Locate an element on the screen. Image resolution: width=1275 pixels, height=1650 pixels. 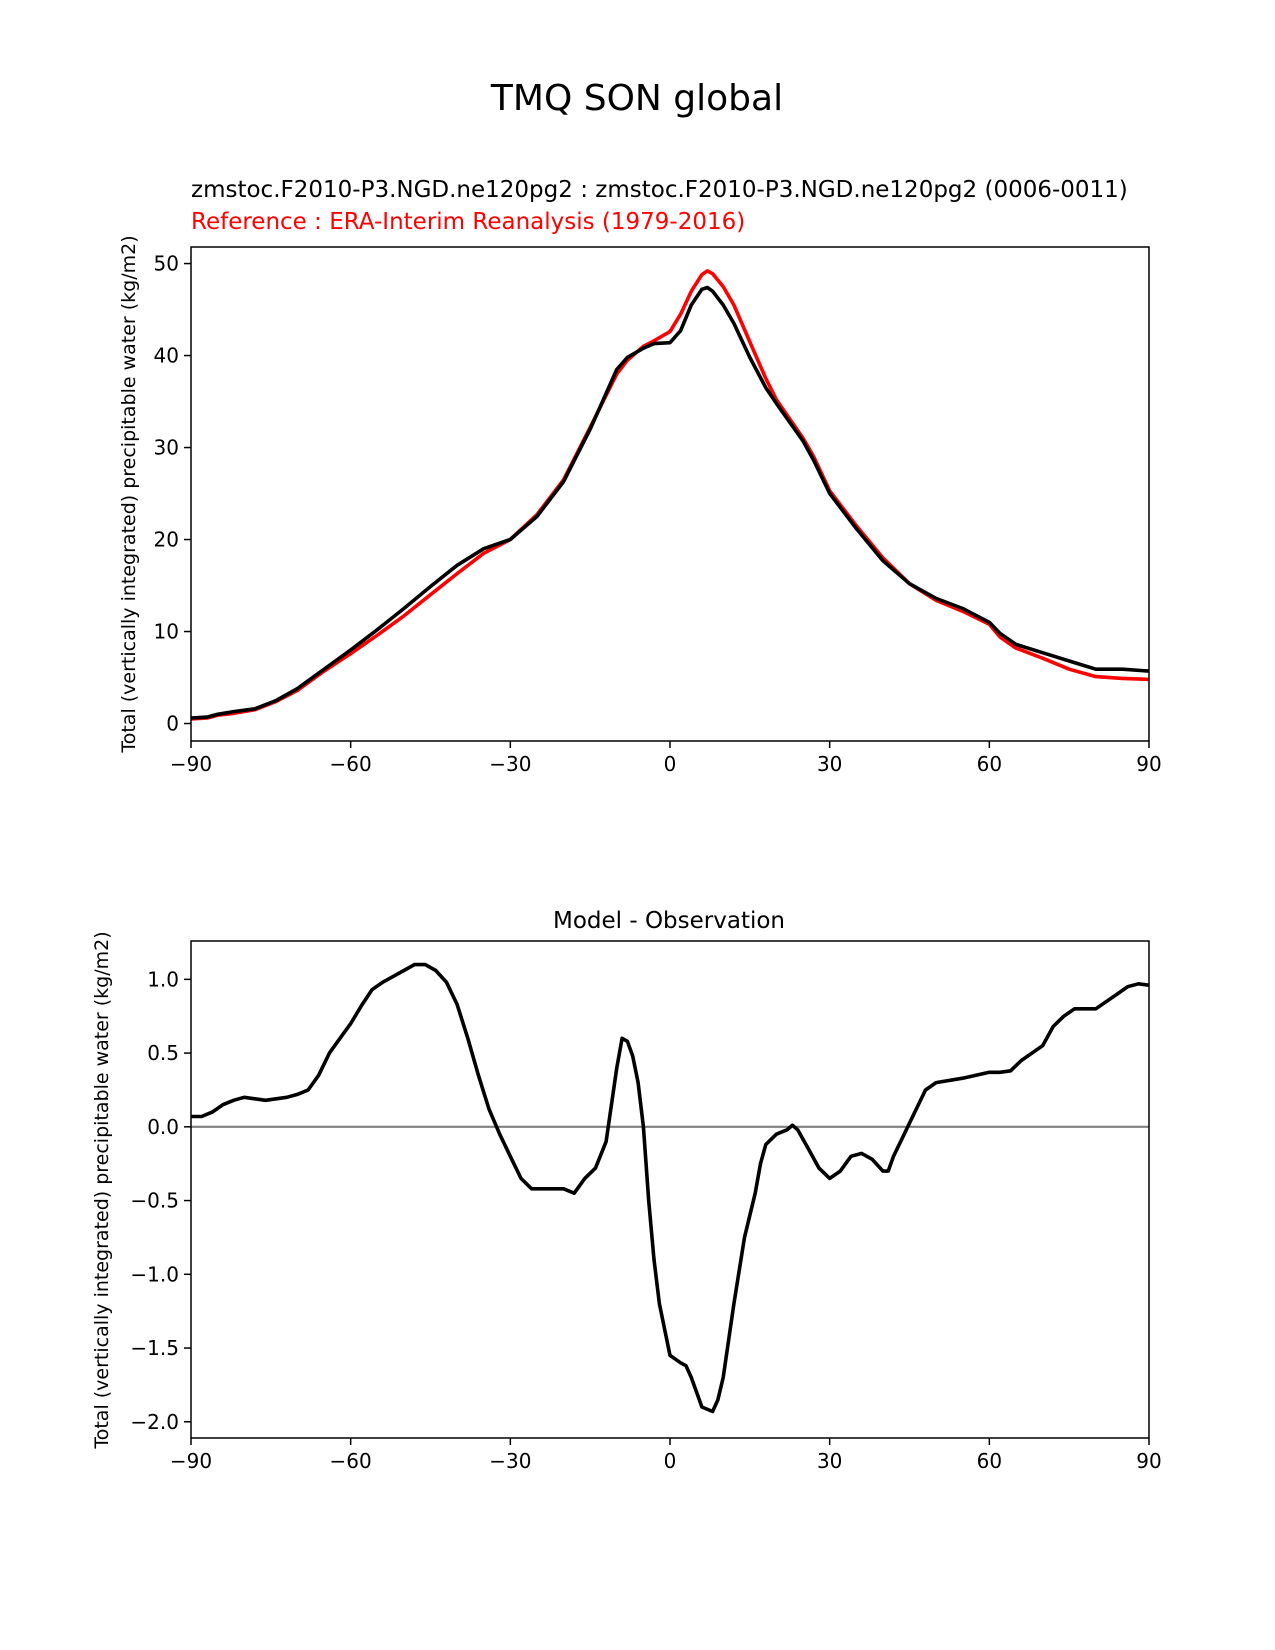
y-tick-label: −1.5 is located at coordinates (154, 1348).